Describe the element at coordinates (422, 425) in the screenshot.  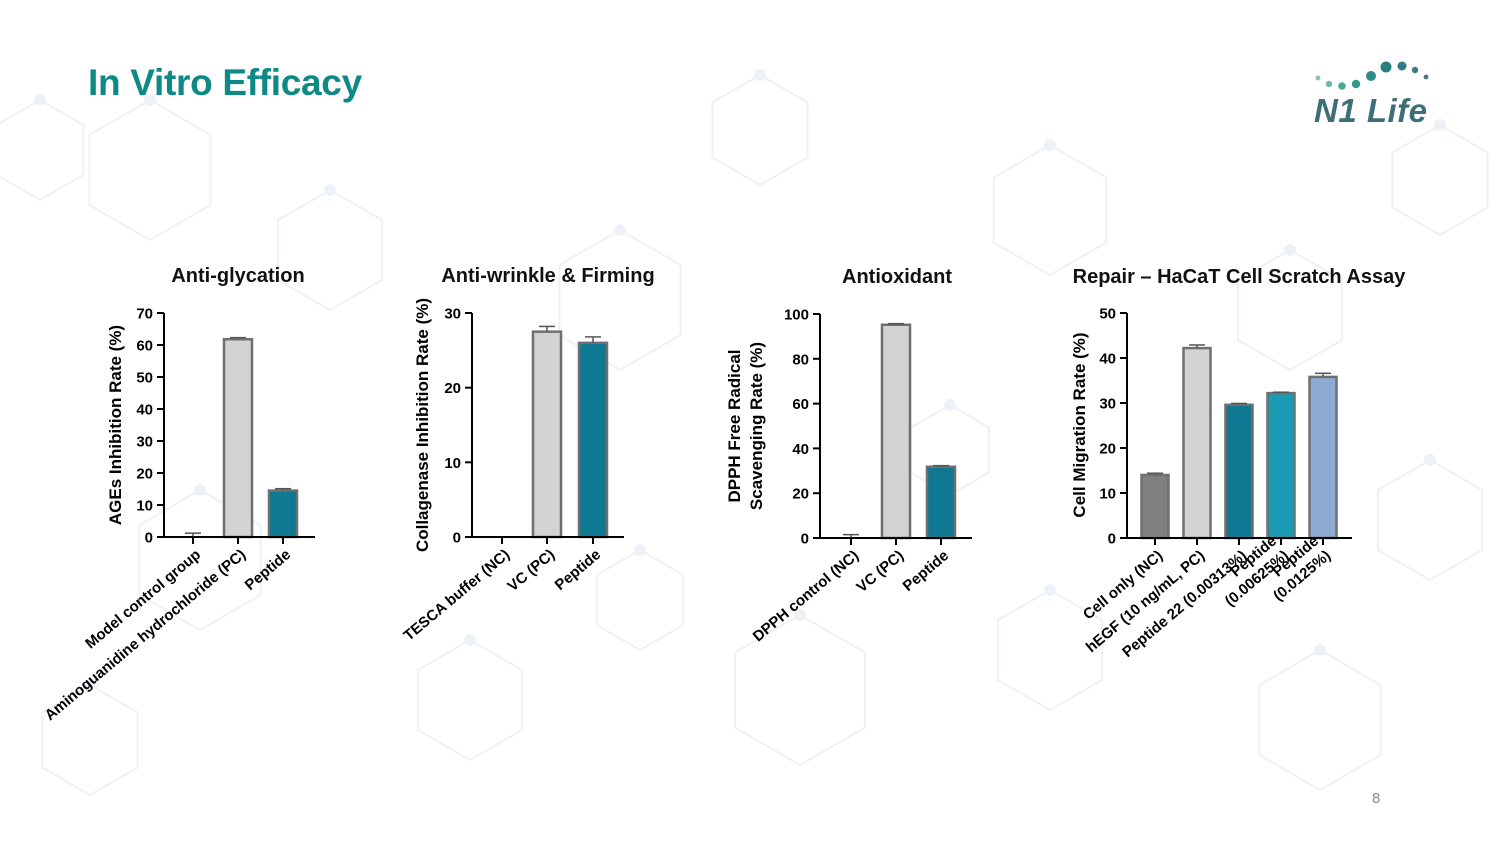
I see `y-axis-label: Collagenase Inhibition Rate (%)` at that location.